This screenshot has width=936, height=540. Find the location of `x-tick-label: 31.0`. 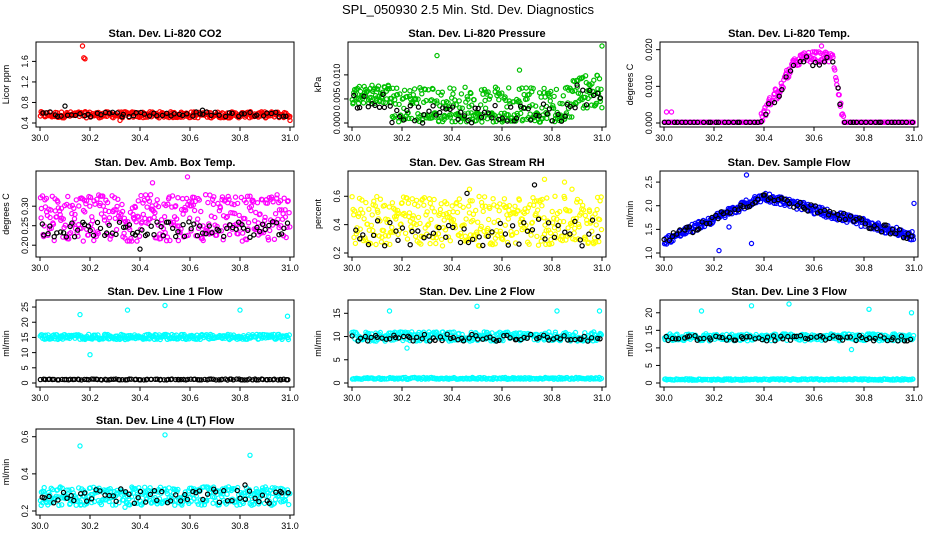

x-tick-label: 31.0 is located at coordinates (914, 398).